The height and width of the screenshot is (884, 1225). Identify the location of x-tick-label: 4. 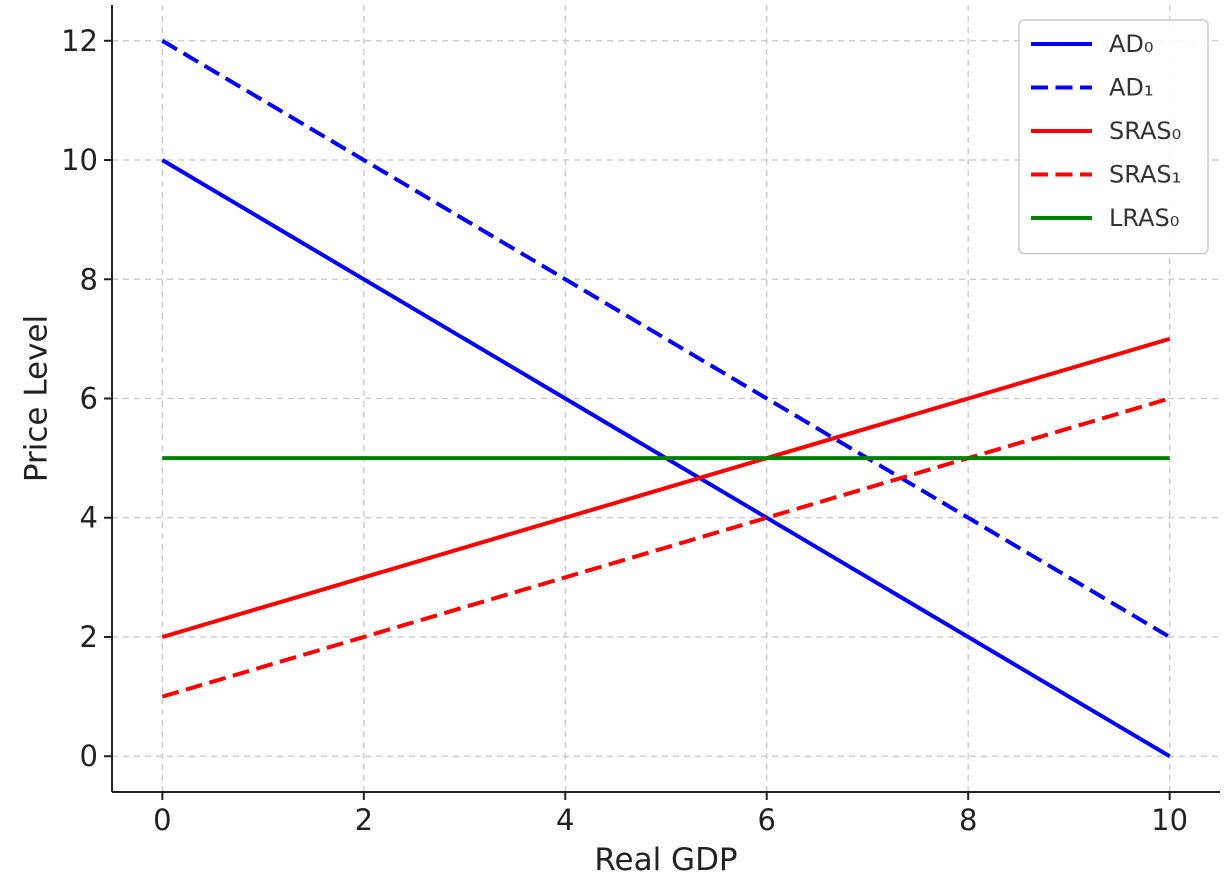
(565, 820).